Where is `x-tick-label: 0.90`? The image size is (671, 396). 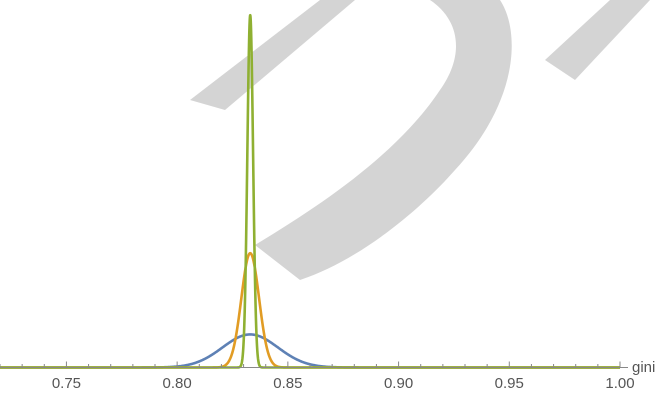
x-tick-label: 0.90 is located at coordinates (398, 383).